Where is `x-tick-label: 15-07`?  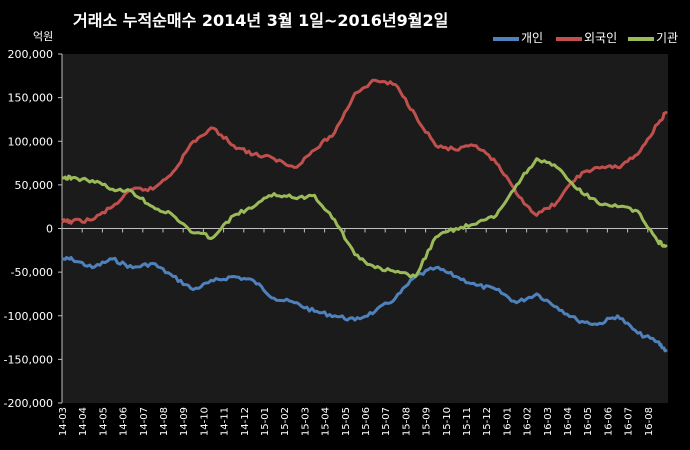
x-tick-label: 15-07 is located at coordinates (386, 421).